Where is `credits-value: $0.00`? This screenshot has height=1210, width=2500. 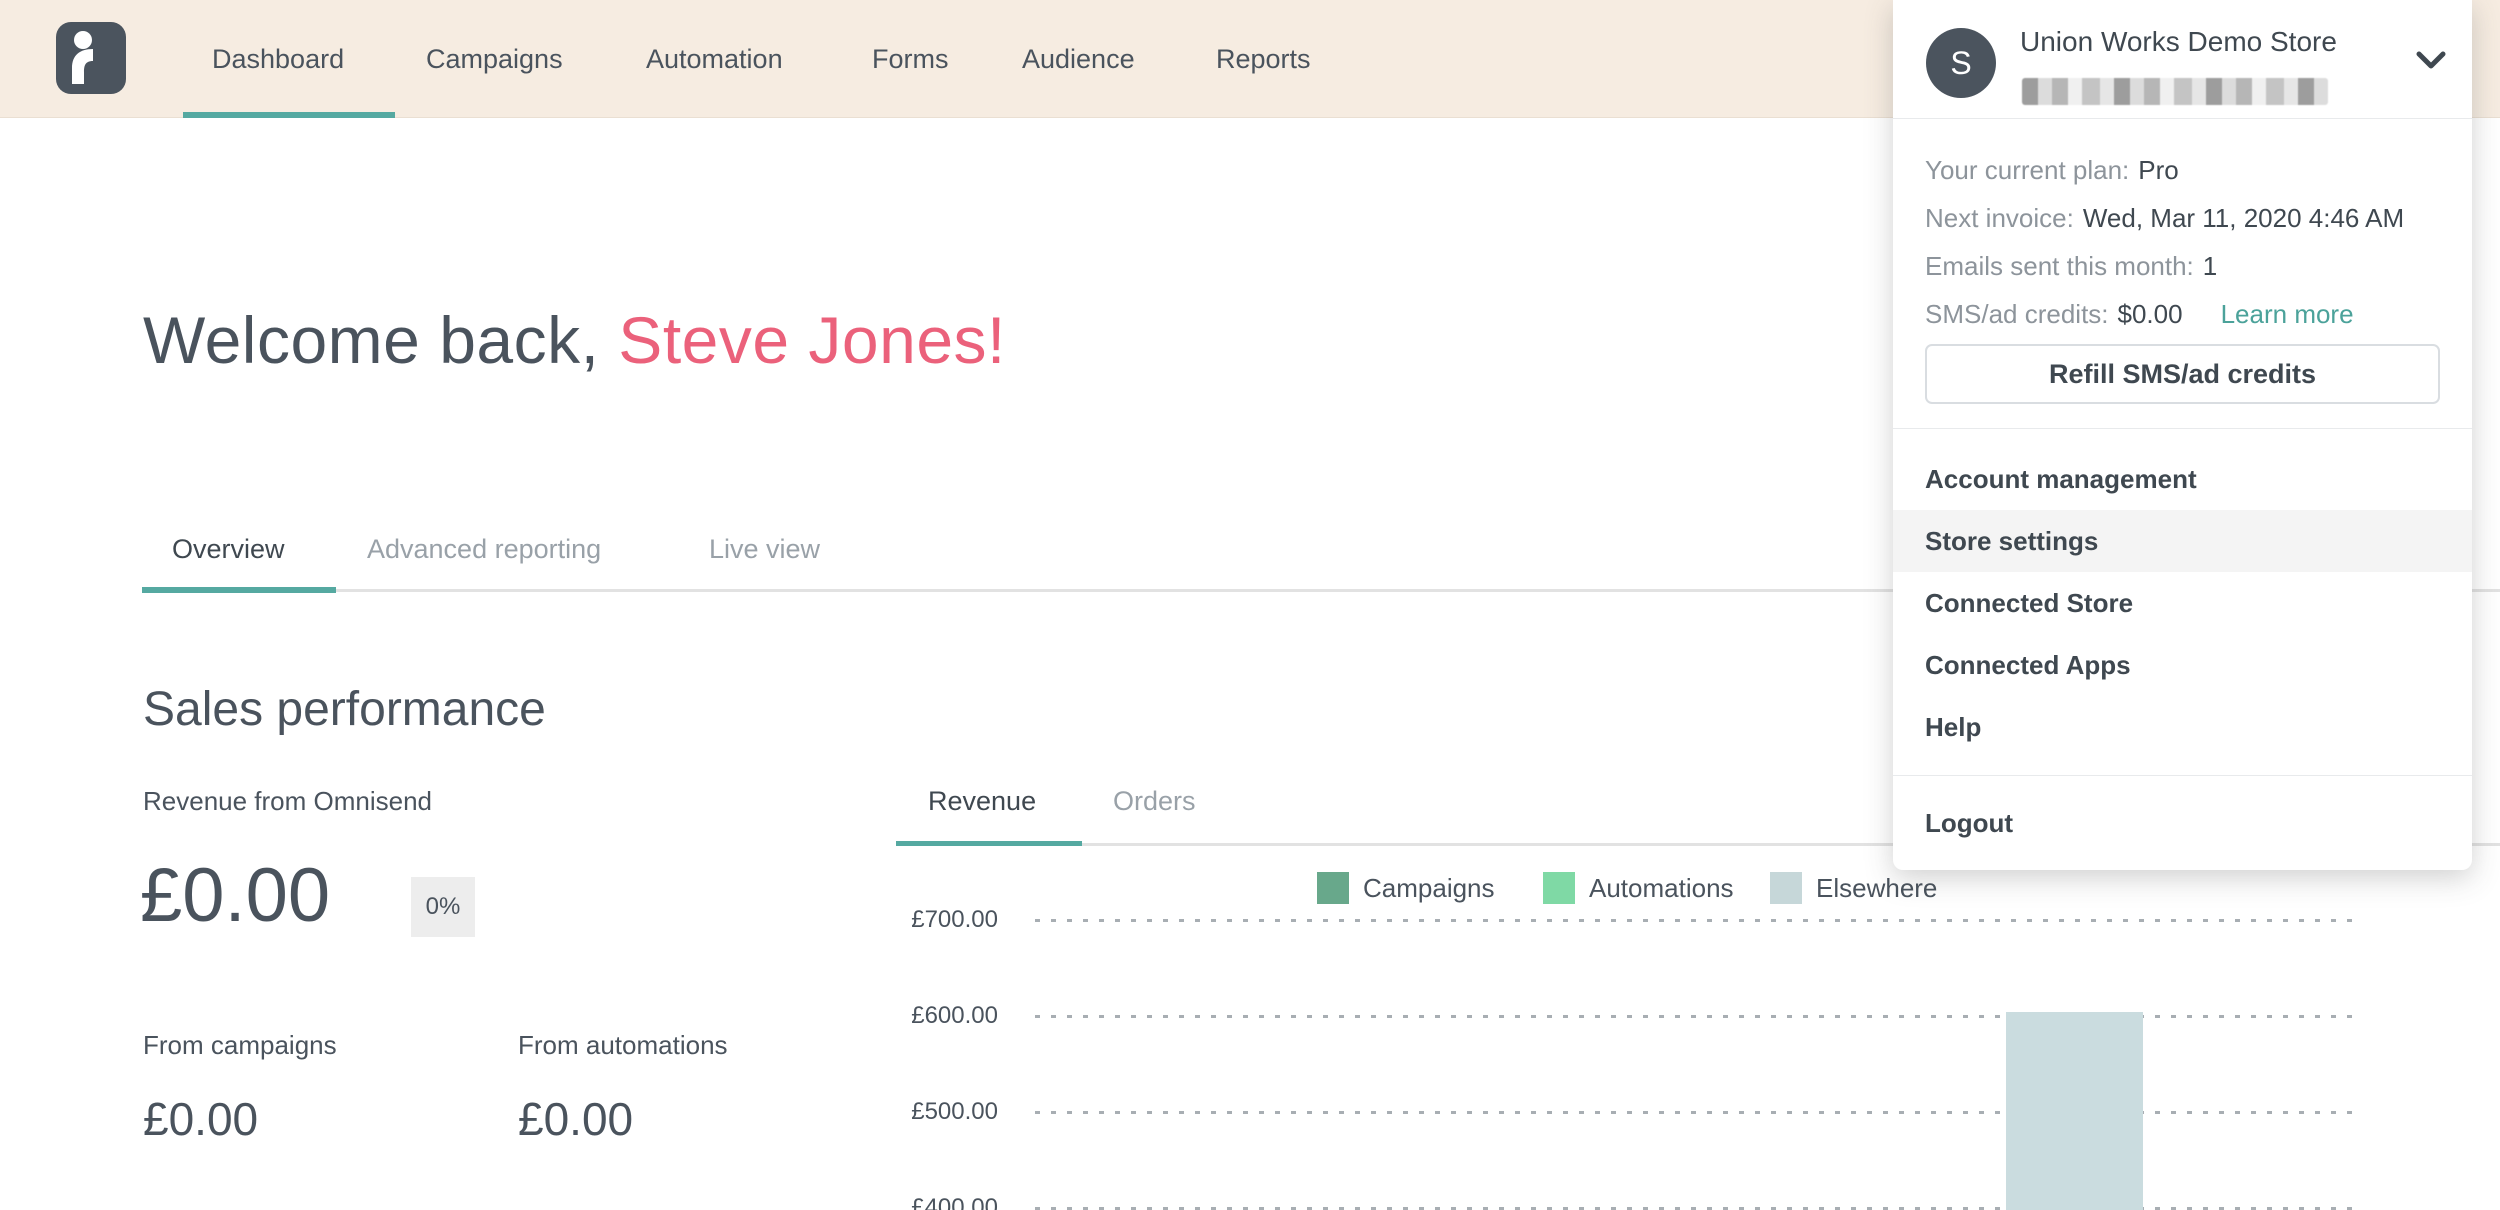
credits-value: $0.00 is located at coordinates (2150, 313).